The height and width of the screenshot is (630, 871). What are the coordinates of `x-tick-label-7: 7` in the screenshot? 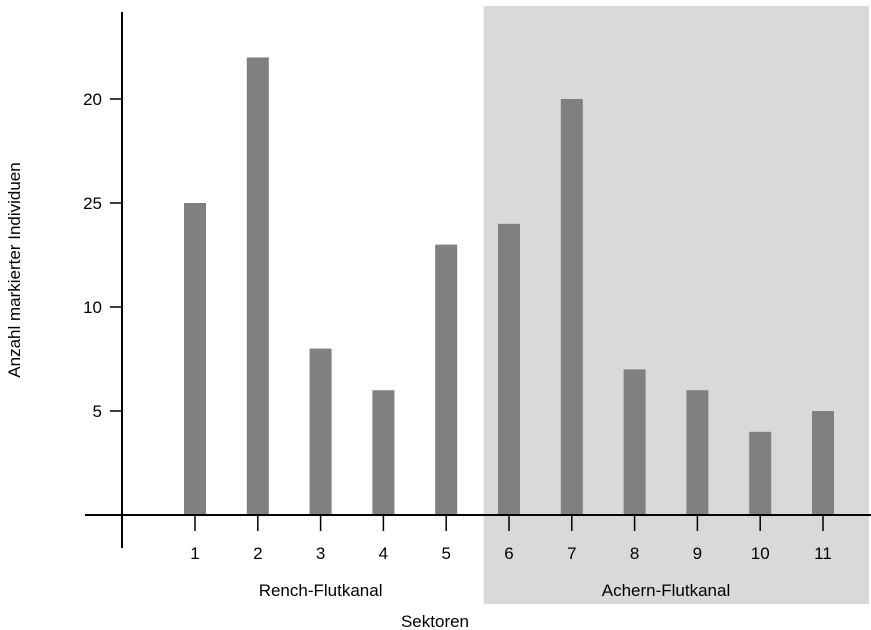 It's located at (571, 553).